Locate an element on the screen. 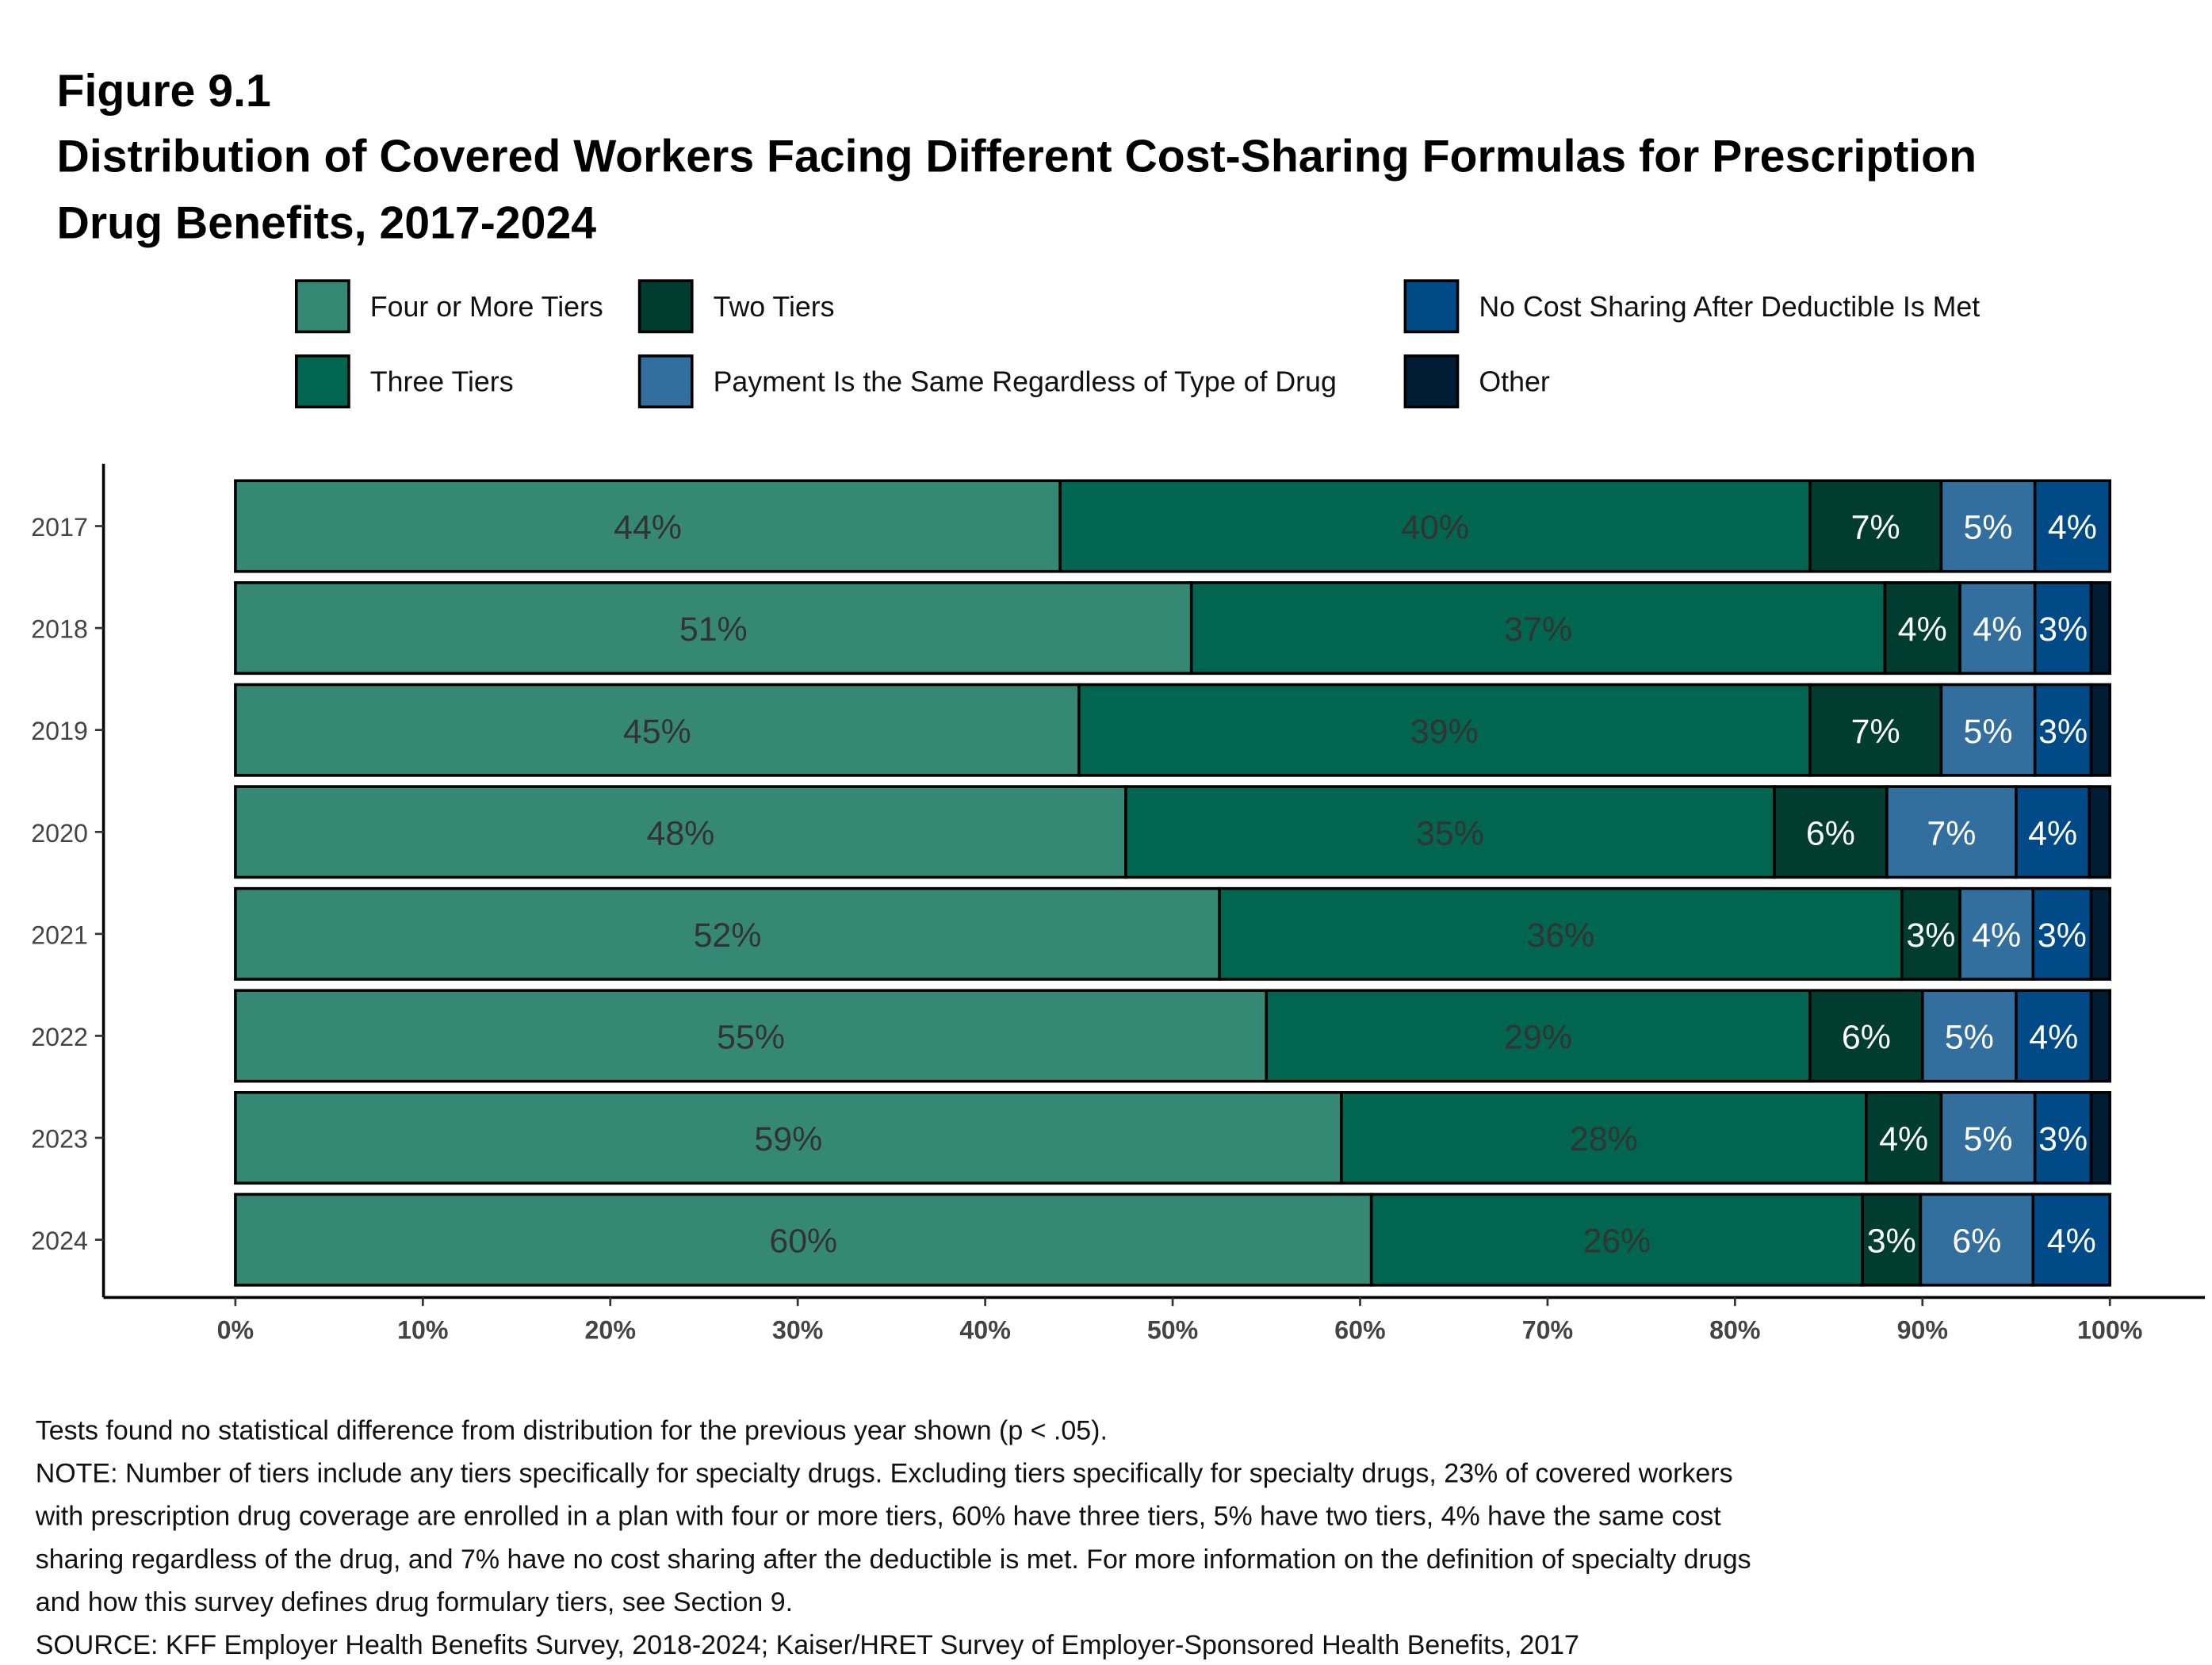 The image size is (2212, 1665). bar-row: 52% 36% 3% 4% 3% is located at coordinates (1173, 933).